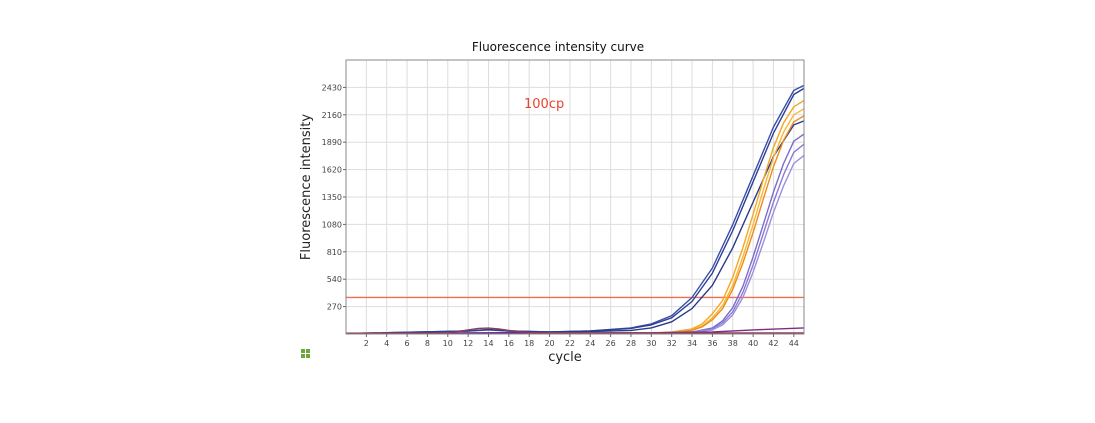 The height and width of the screenshot is (423, 1095). I want to click on x-tick-label: 16, so click(509, 343).